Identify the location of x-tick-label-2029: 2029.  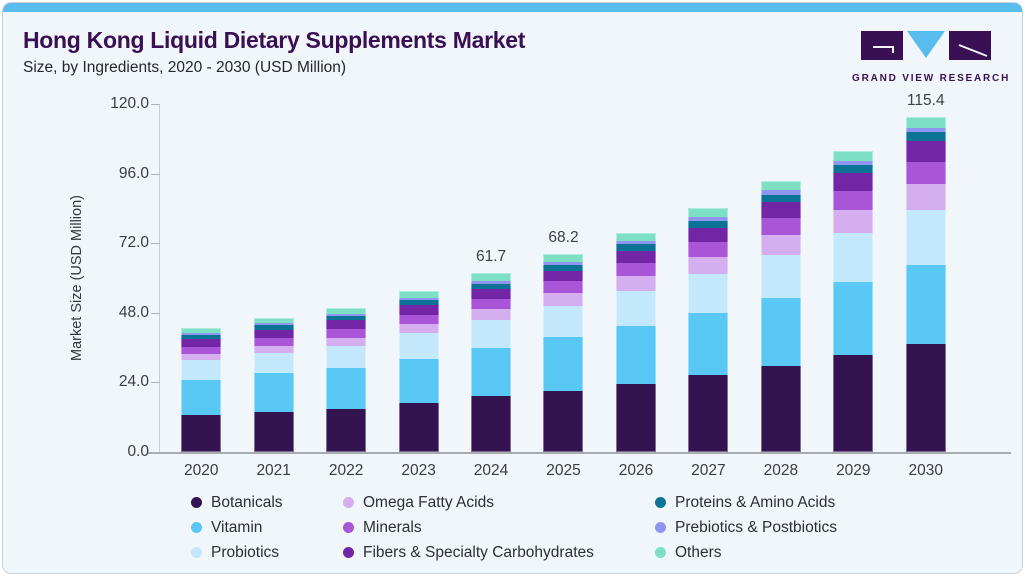
(853, 470).